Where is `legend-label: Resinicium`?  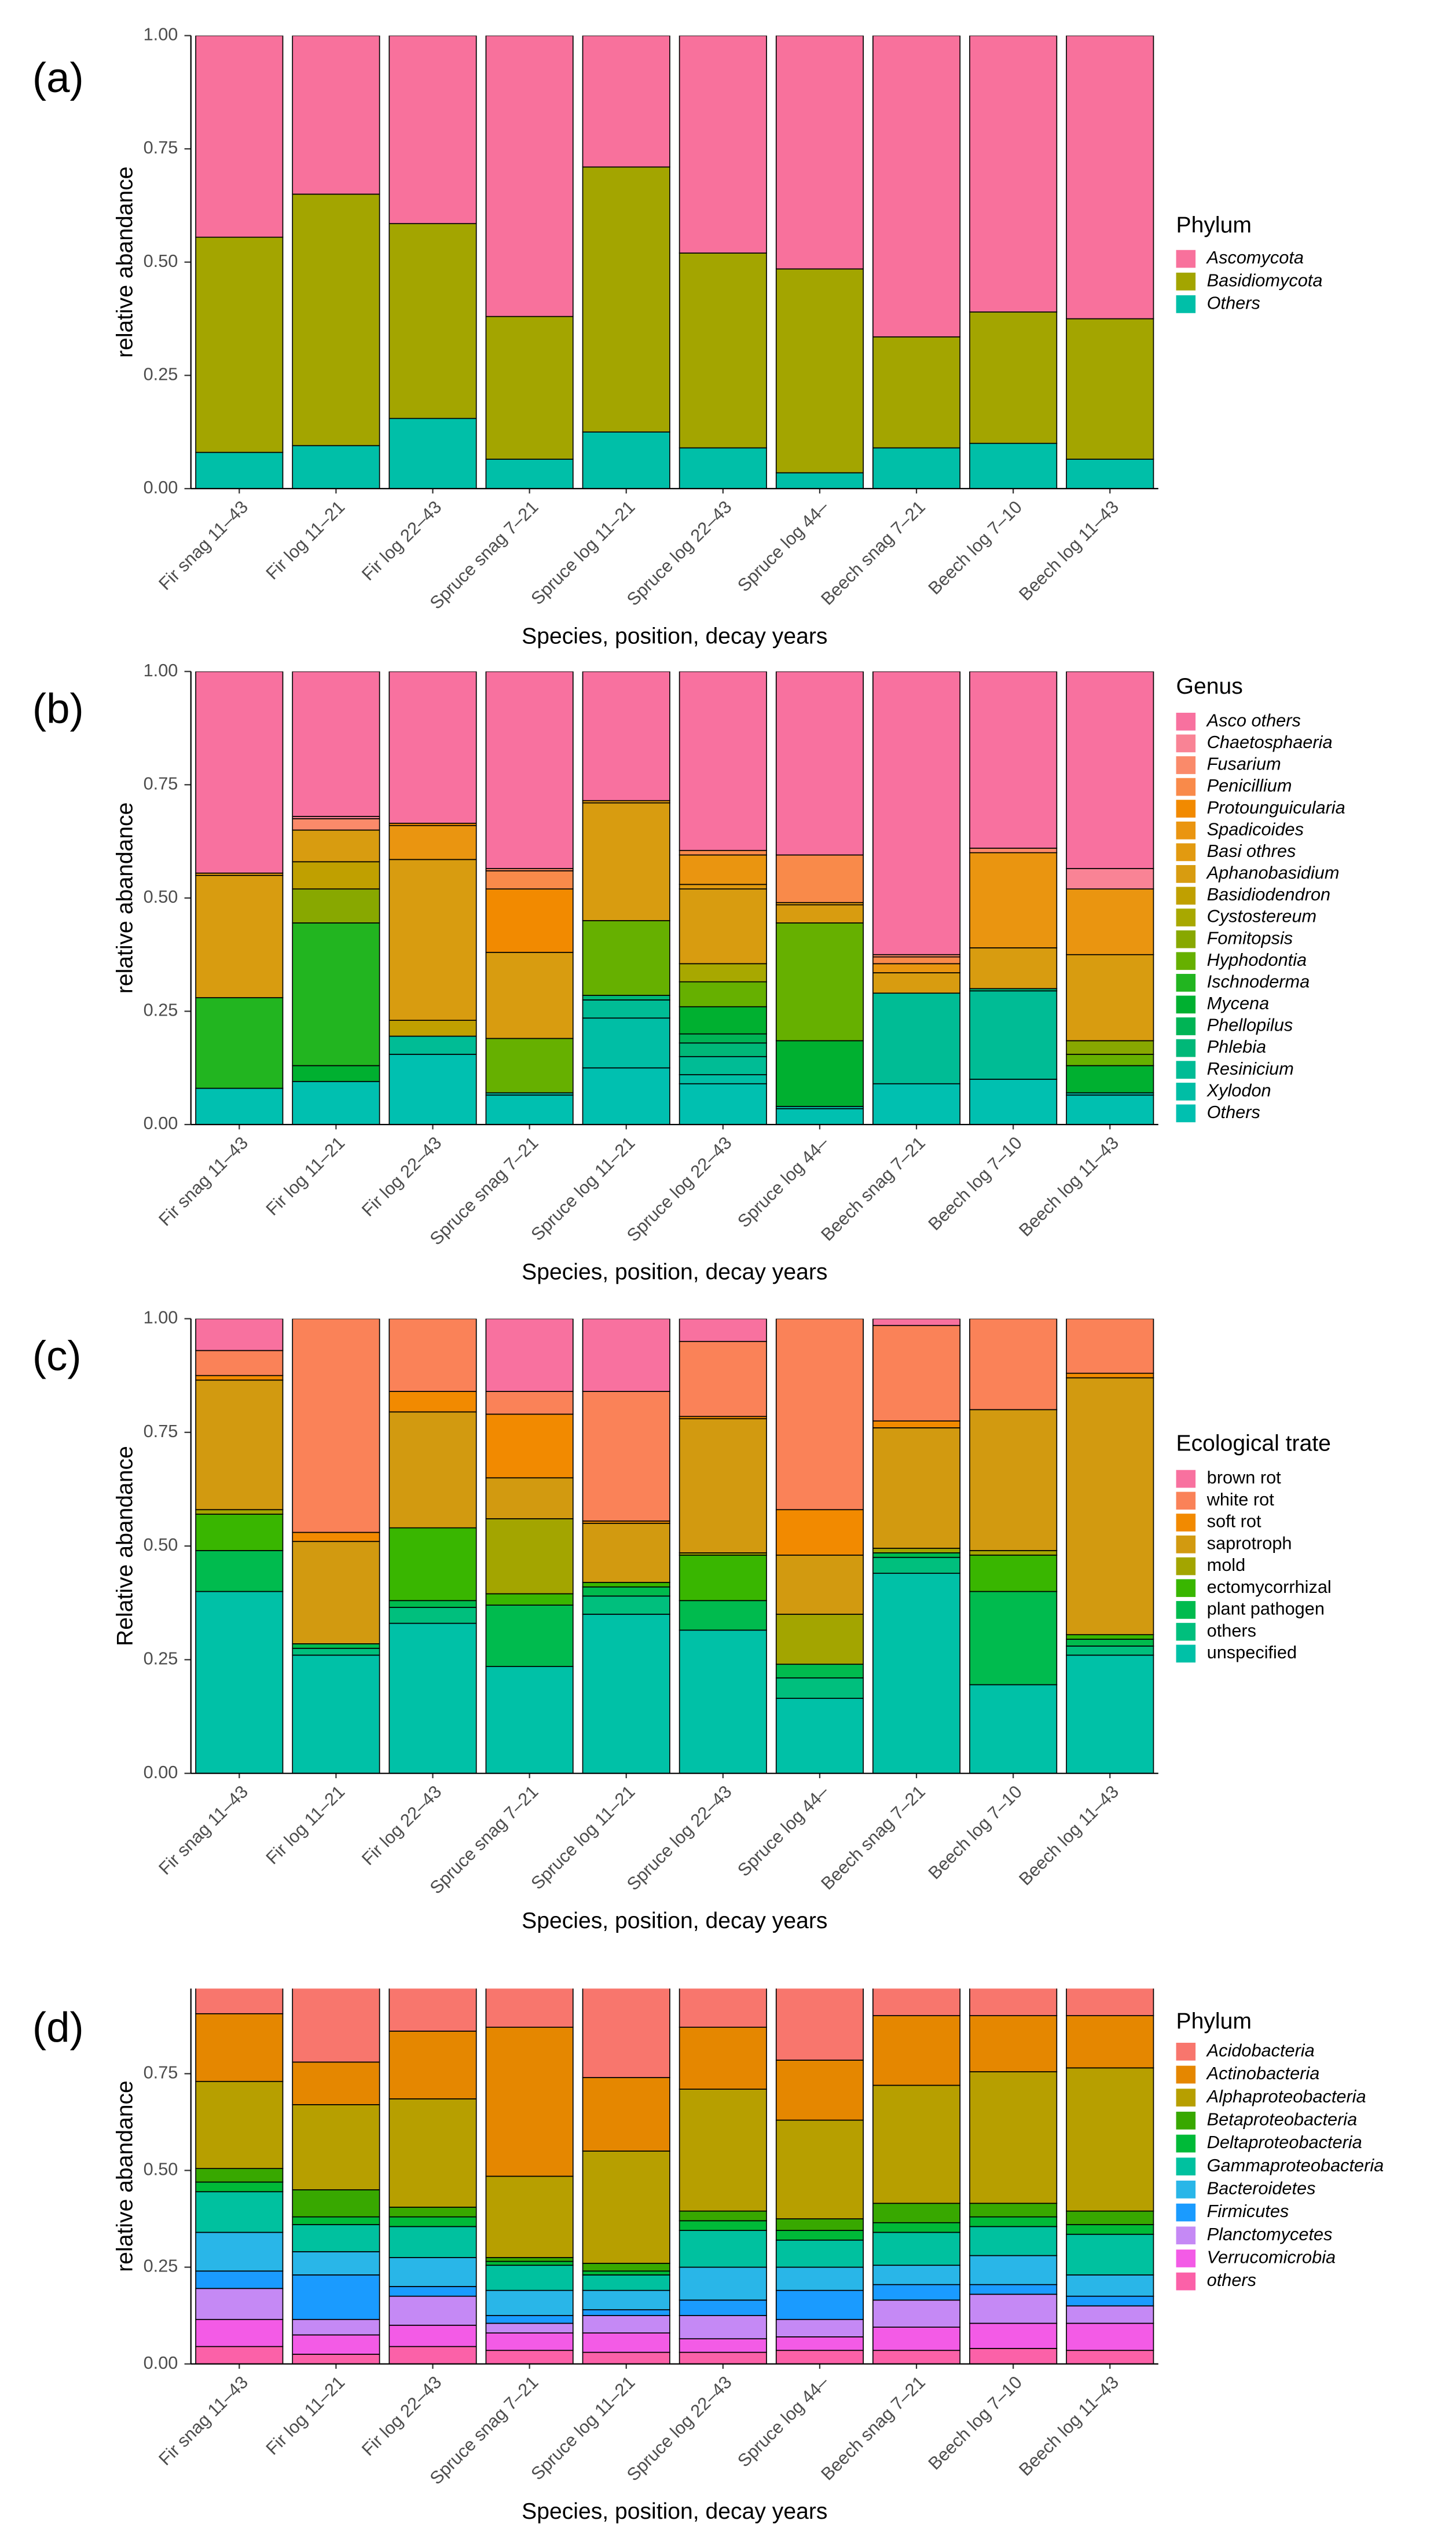
legend-label: Resinicium is located at coordinates (1250, 1068).